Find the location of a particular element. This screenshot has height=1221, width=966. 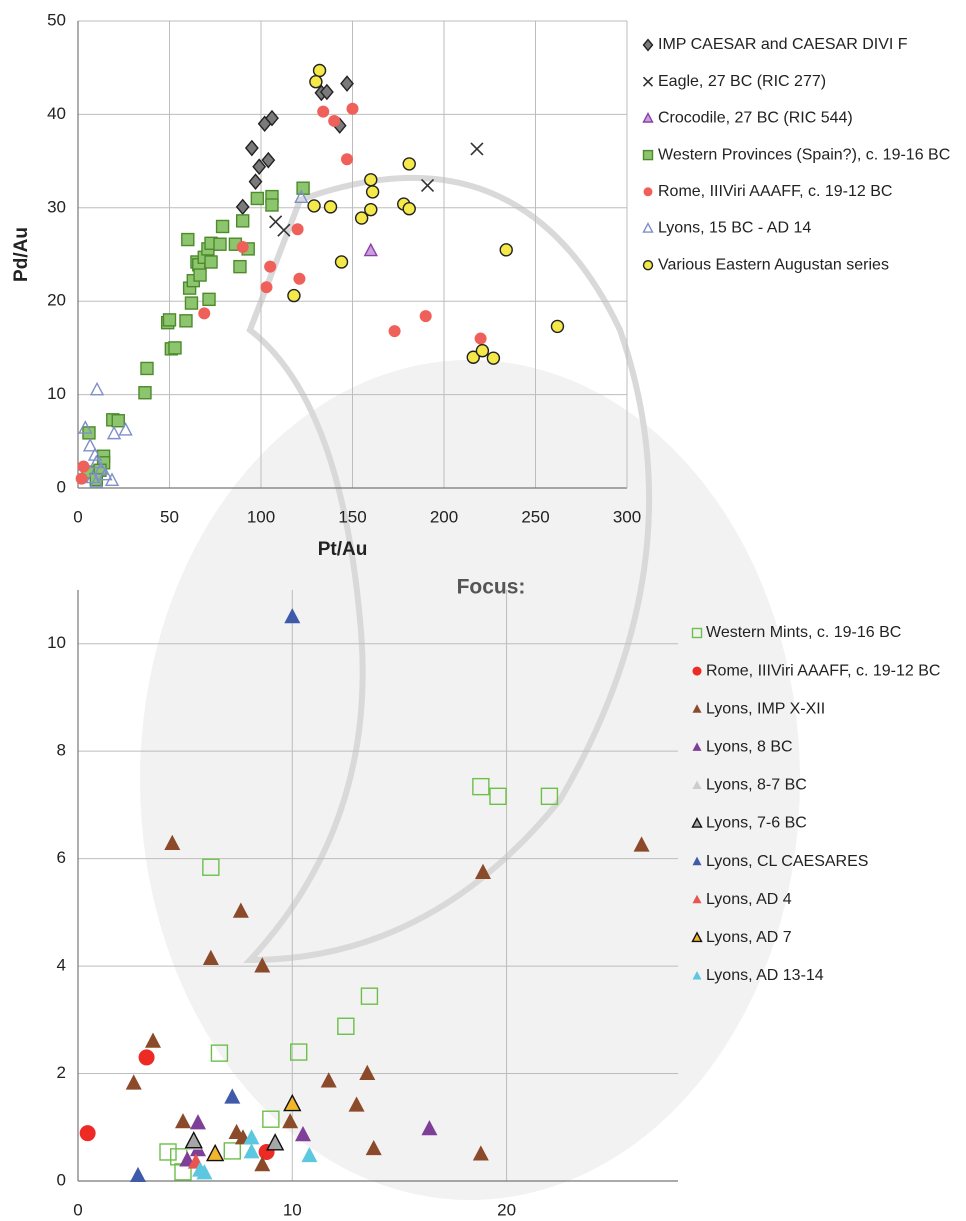

legend-label: Western Provinces (Spain?), c. 19-16 BC is located at coordinates (804, 154).